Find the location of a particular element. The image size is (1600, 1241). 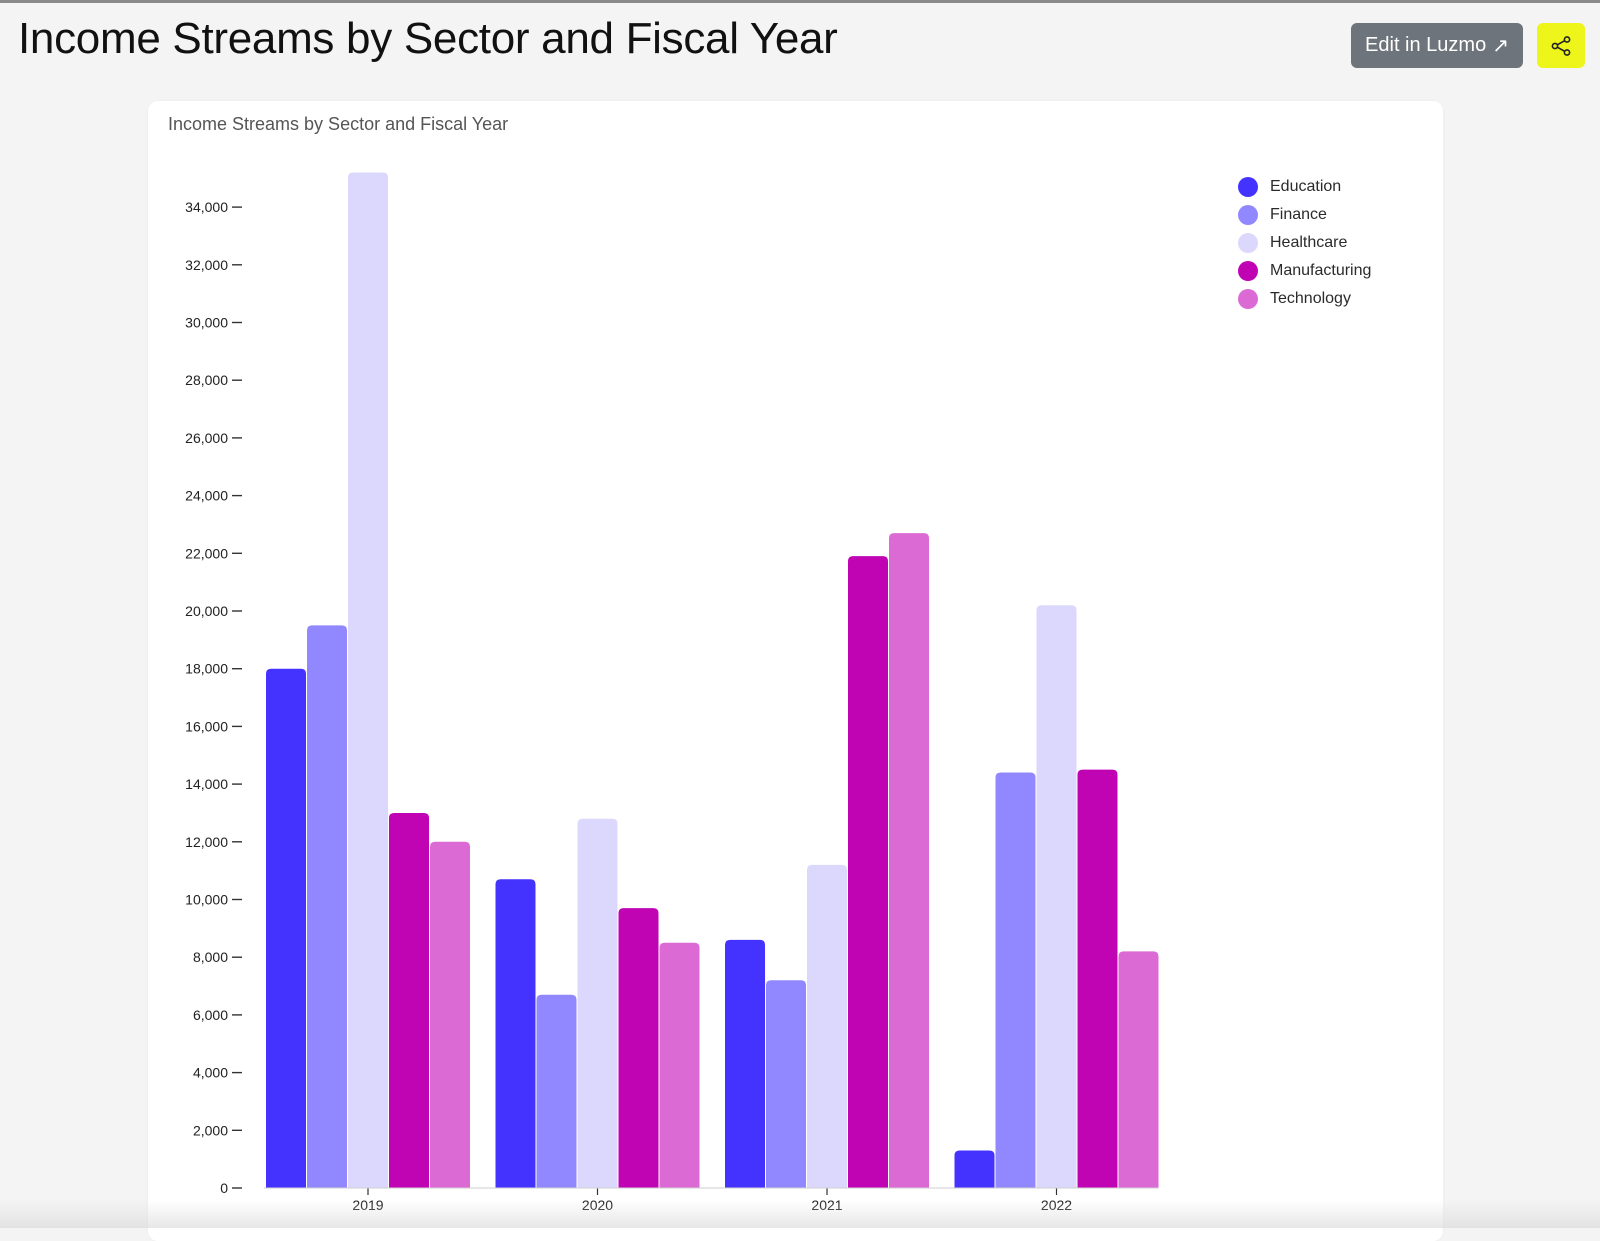

y-tick-label: 12,000 is located at coordinates (206, 842).